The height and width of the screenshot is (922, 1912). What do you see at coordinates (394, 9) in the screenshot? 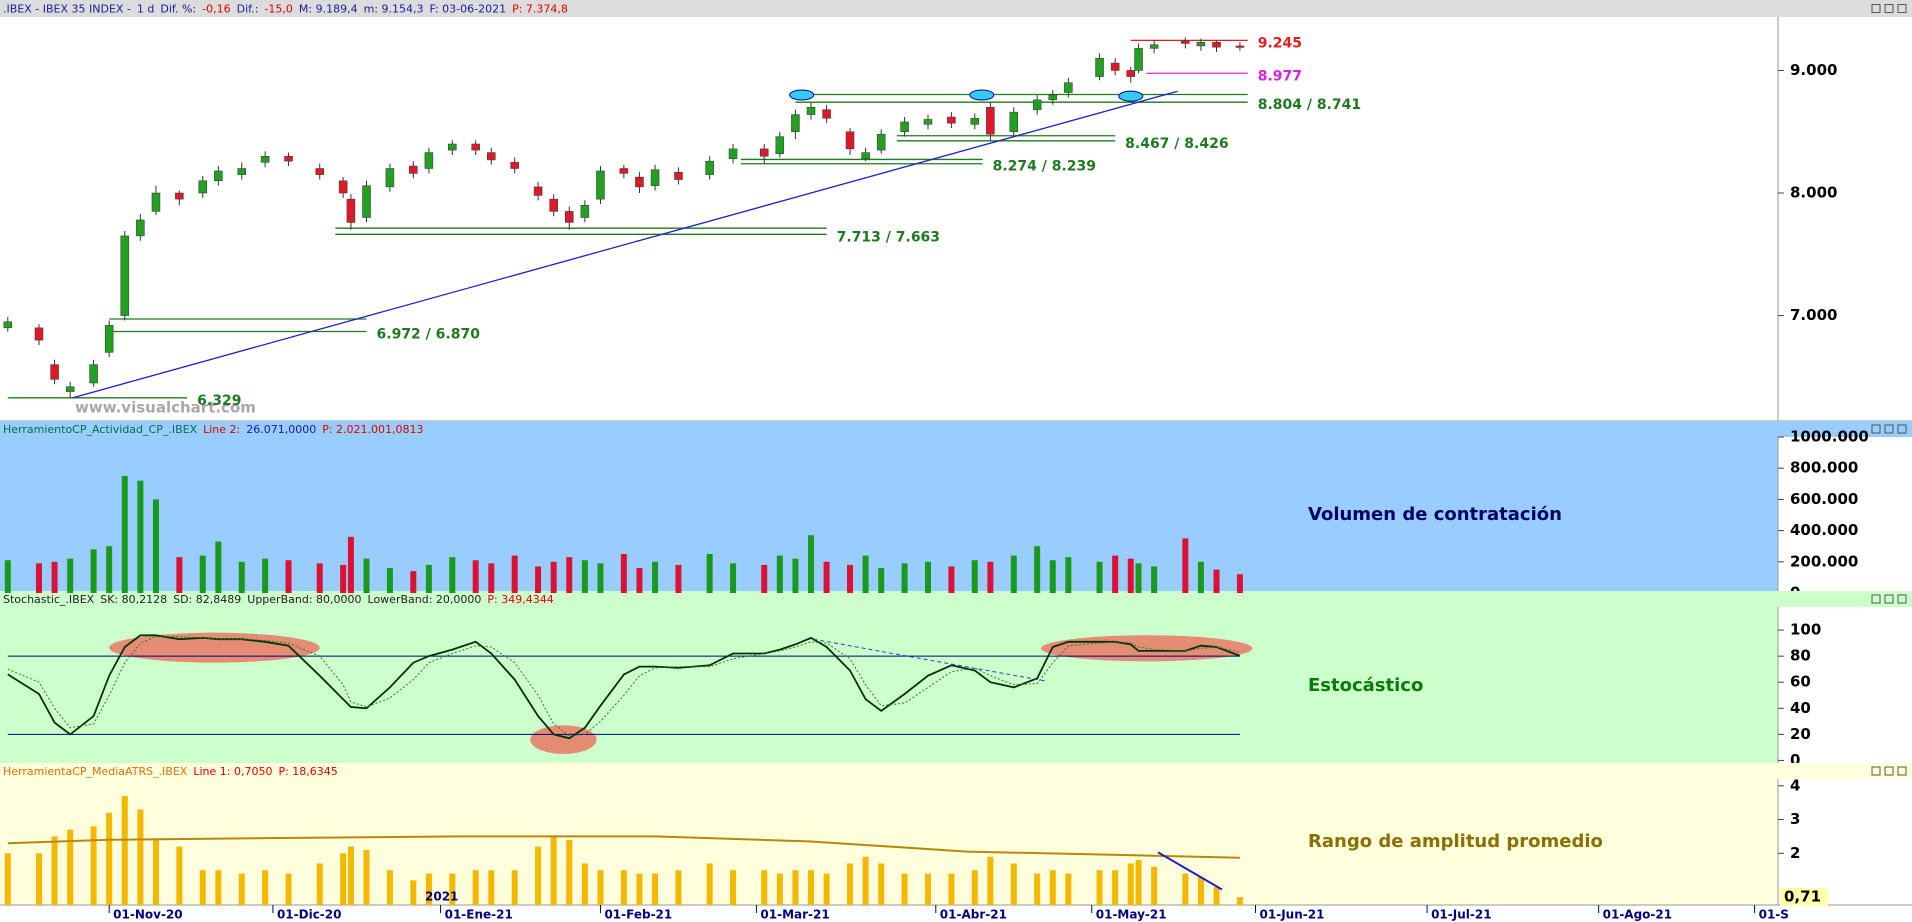
I see `header-item: m: 9.154,3` at bounding box center [394, 9].